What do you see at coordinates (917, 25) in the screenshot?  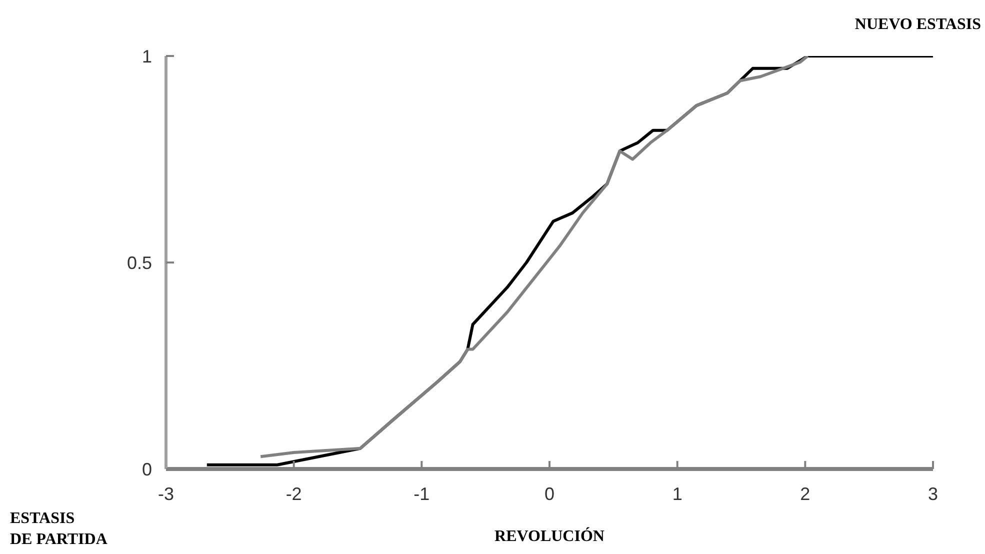 I see `text: NUEVO ESTASIS` at bounding box center [917, 25].